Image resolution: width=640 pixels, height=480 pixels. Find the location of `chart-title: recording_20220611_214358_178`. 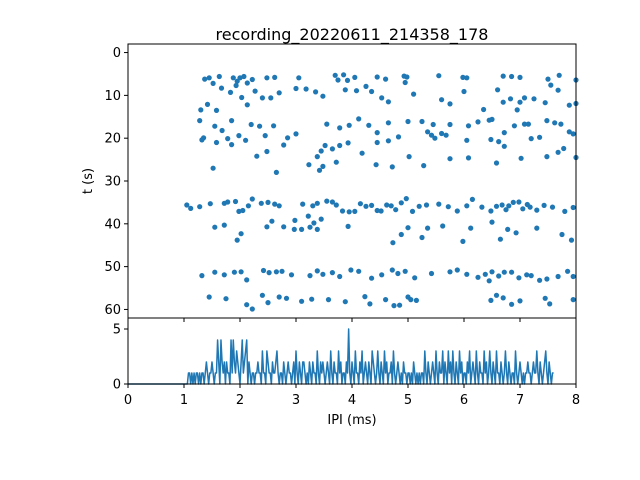

chart-title: recording_20220611_214358_178 is located at coordinates (352, 35).